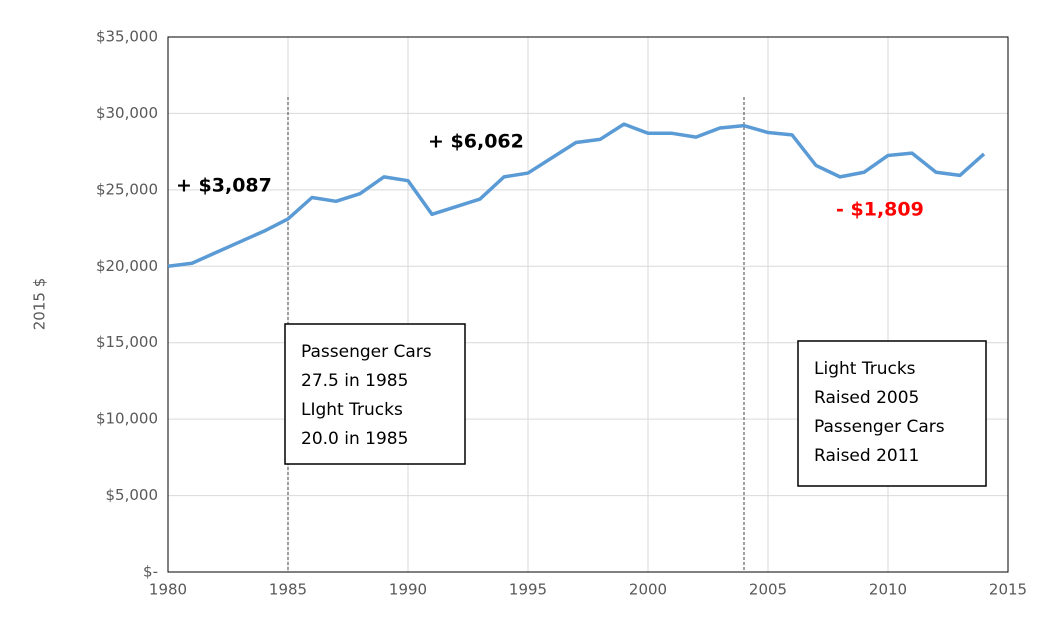  Describe the element at coordinates (288, 590) in the screenshot. I see `x-tick-label: 1985` at that location.